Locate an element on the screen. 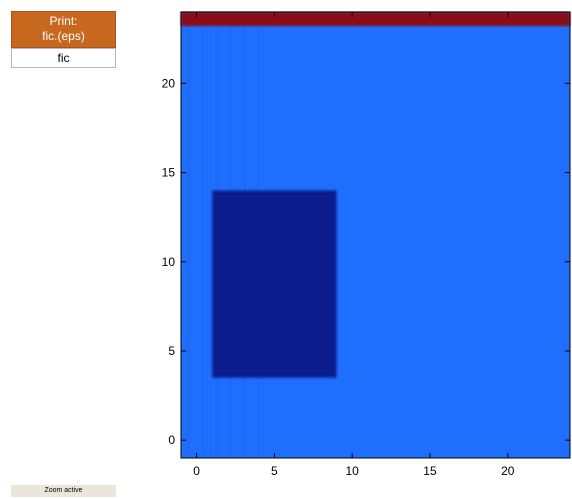  zoom-status: Zoom active is located at coordinates (63, 491).